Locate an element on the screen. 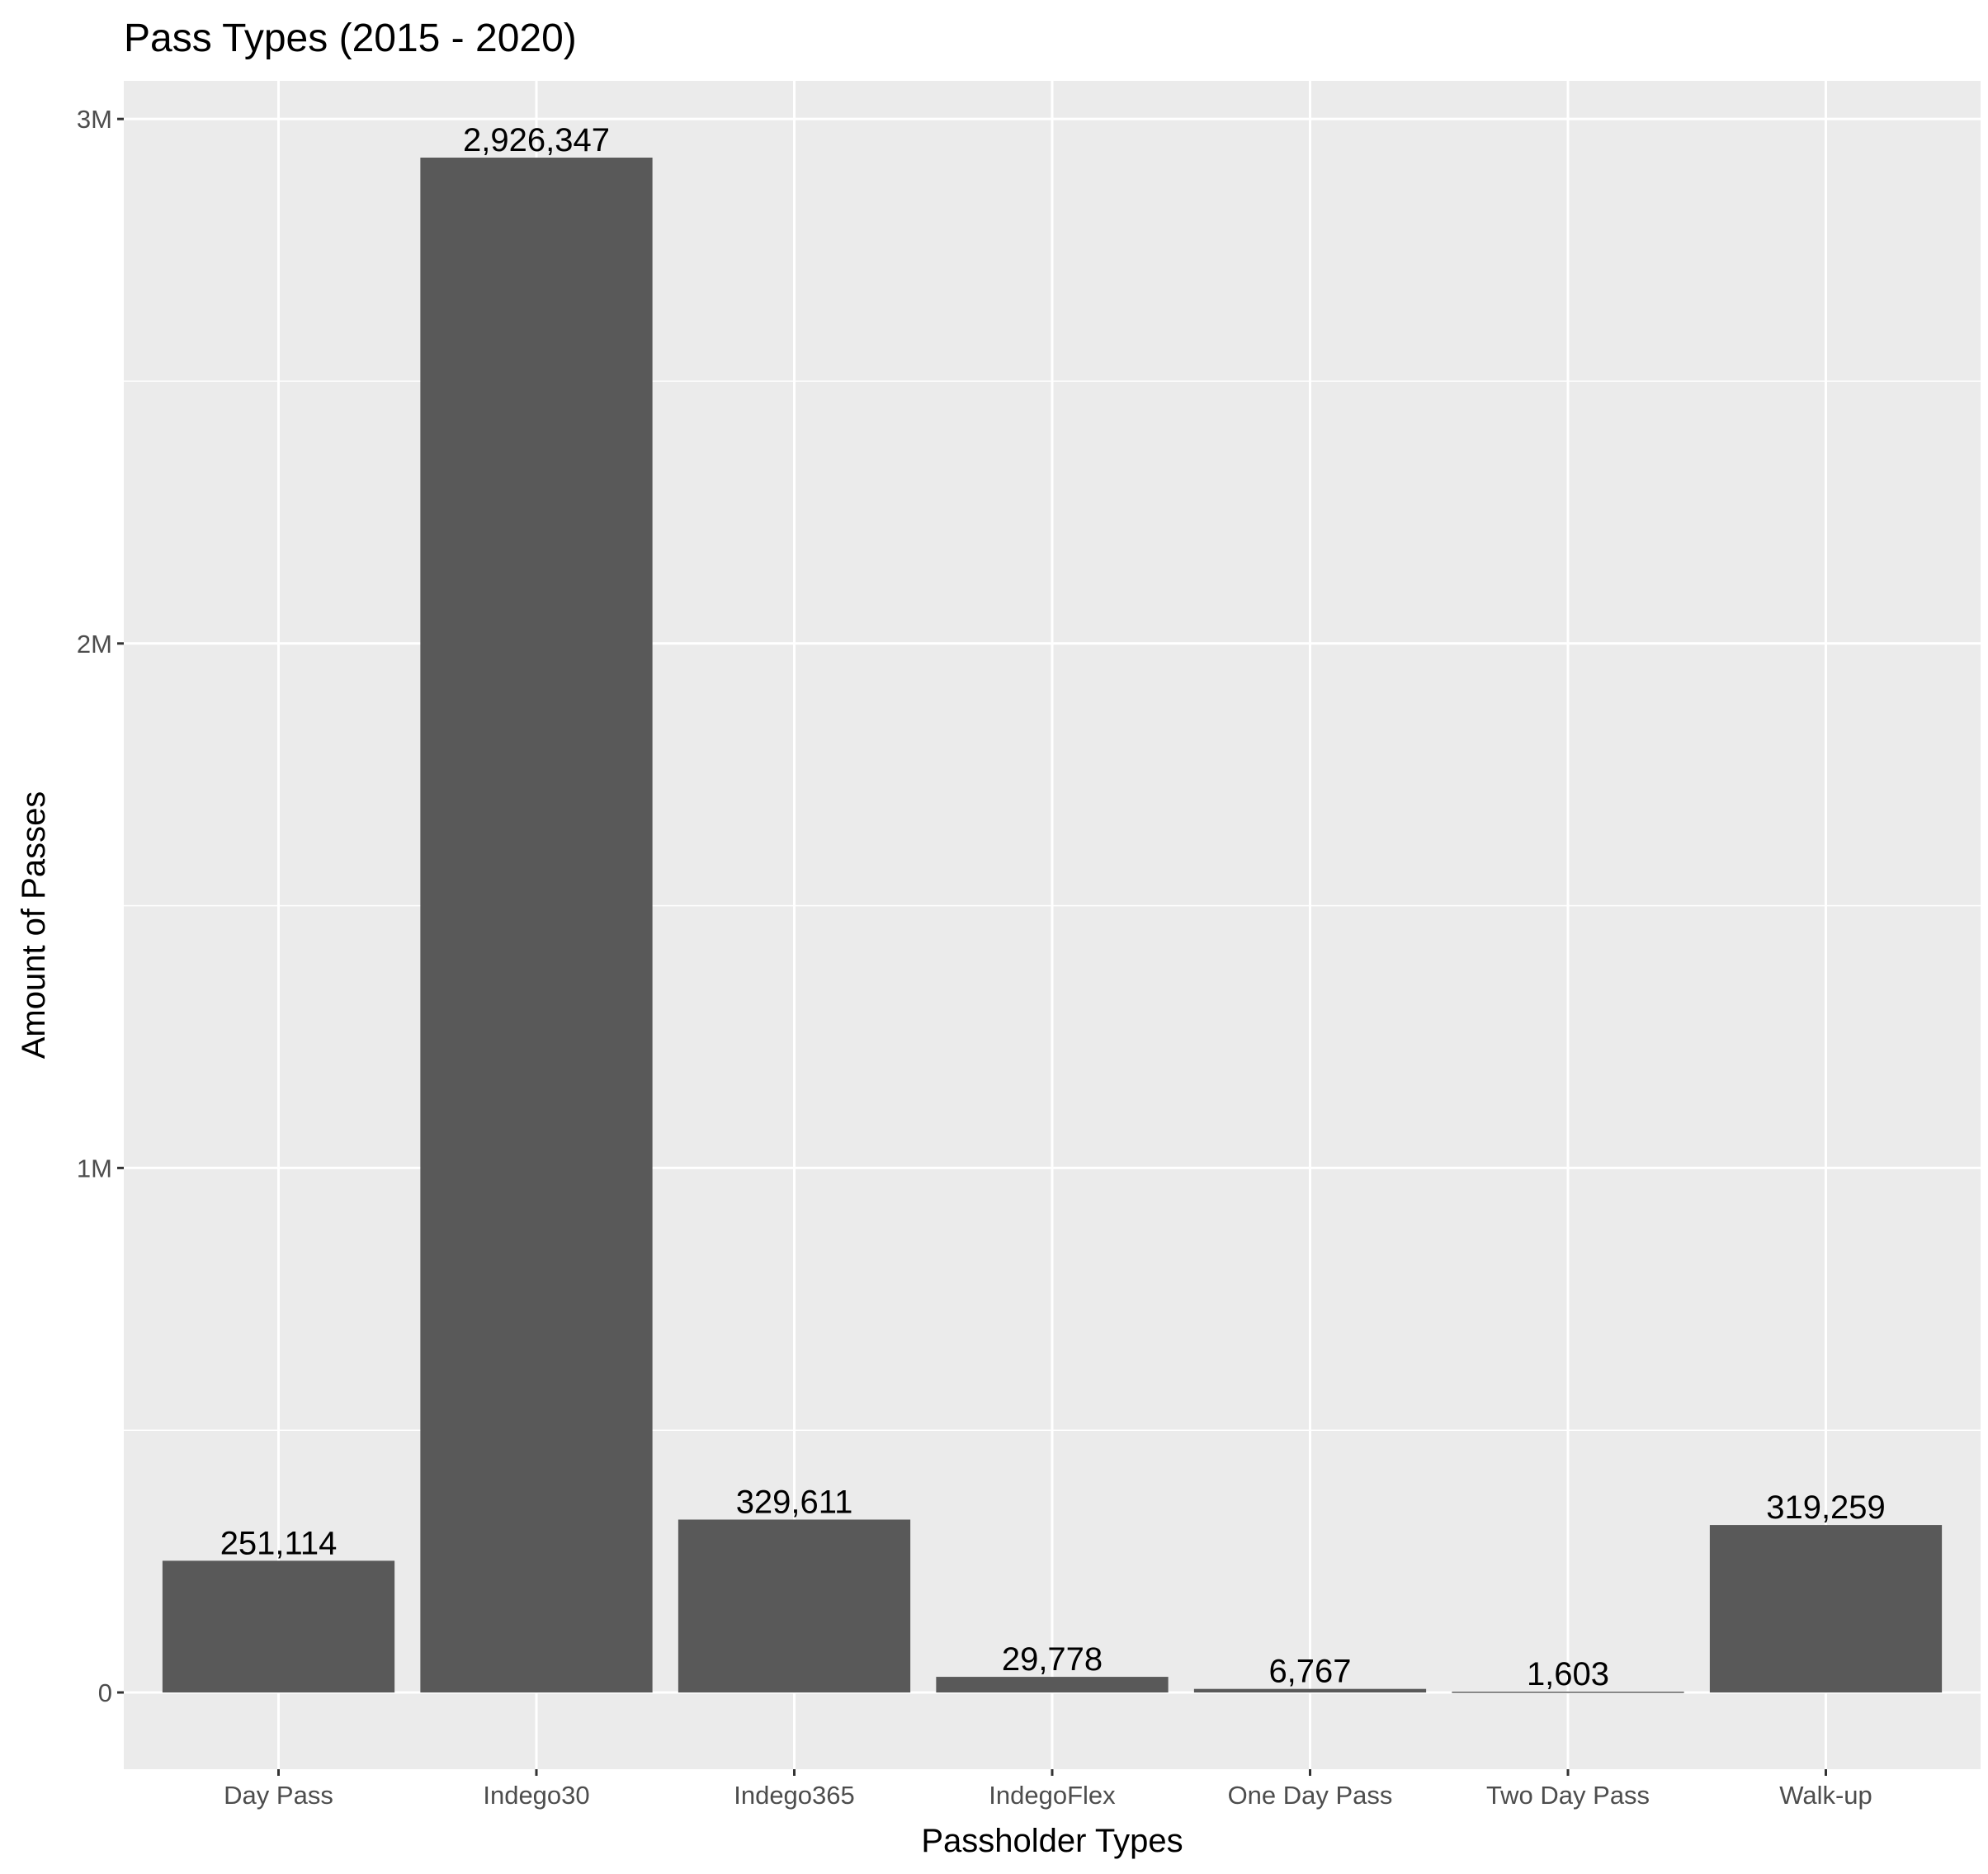  y-tick-label: 3M is located at coordinates (95, 119).